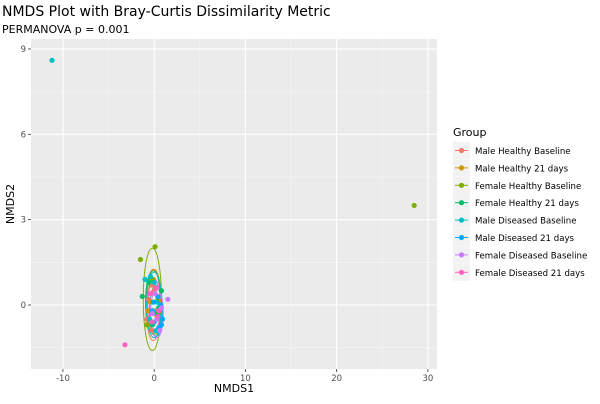 Image resolution: width=600 pixels, height=404 pixels. I want to click on legend-label: Female Diseased 21 days, so click(530, 274).